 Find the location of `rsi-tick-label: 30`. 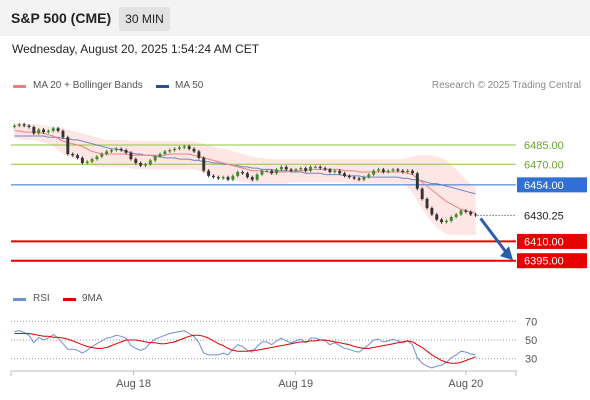

rsi-tick-label: 30 is located at coordinates (531, 360).